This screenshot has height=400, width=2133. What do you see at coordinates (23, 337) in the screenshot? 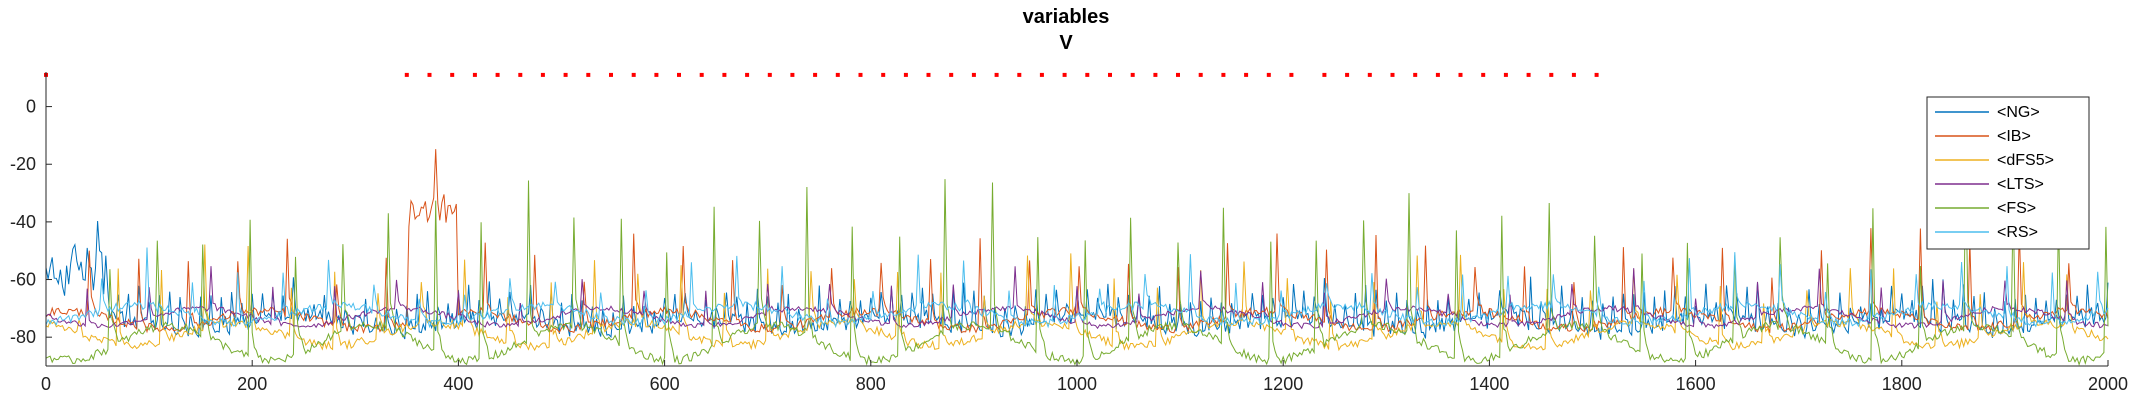
I see `y-tick-label: -80` at bounding box center [23, 337].